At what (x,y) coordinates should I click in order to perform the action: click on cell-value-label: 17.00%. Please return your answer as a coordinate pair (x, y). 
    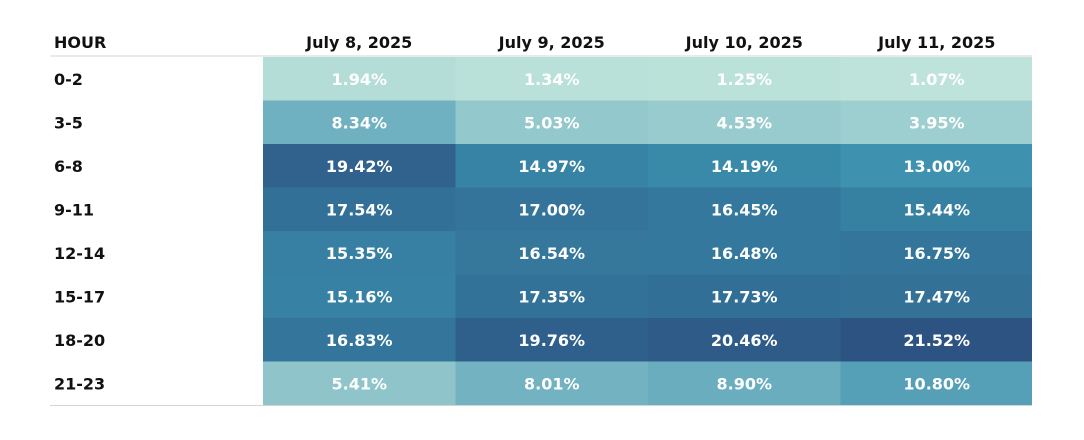
    Looking at the image, I should click on (551, 209).